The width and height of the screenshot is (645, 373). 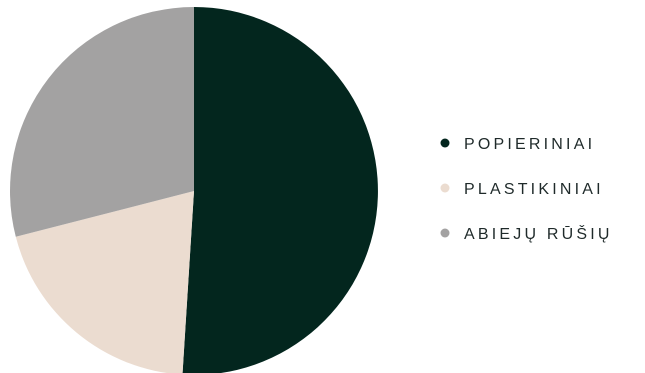 What do you see at coordinates (529, 144) in the screenshot?
I see `legend-label: POPIERINIAI` at bounding box center [529, 144].